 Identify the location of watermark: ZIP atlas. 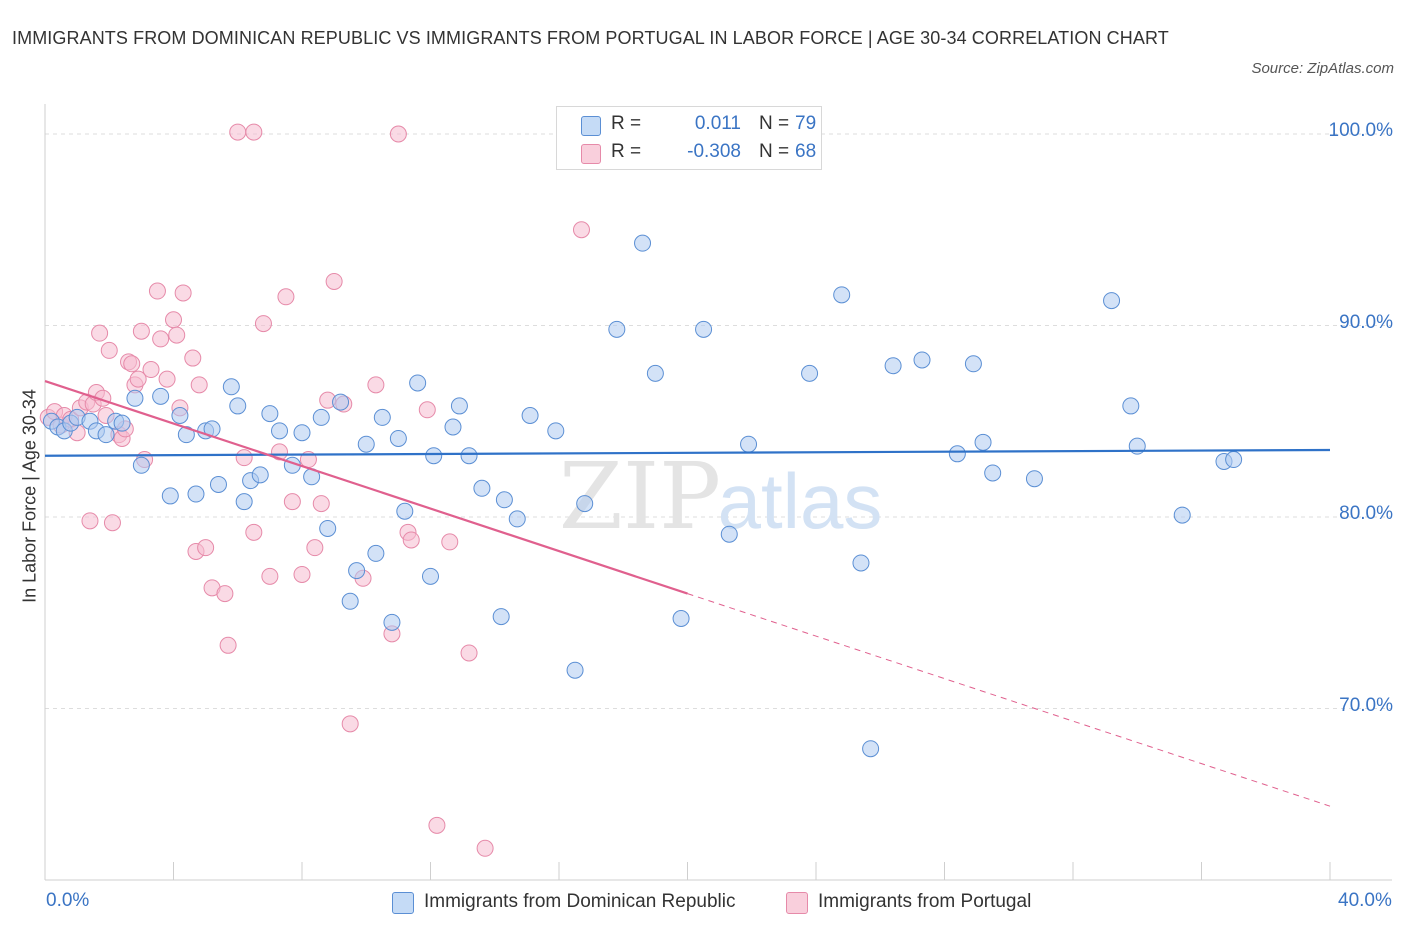
(720, 496).